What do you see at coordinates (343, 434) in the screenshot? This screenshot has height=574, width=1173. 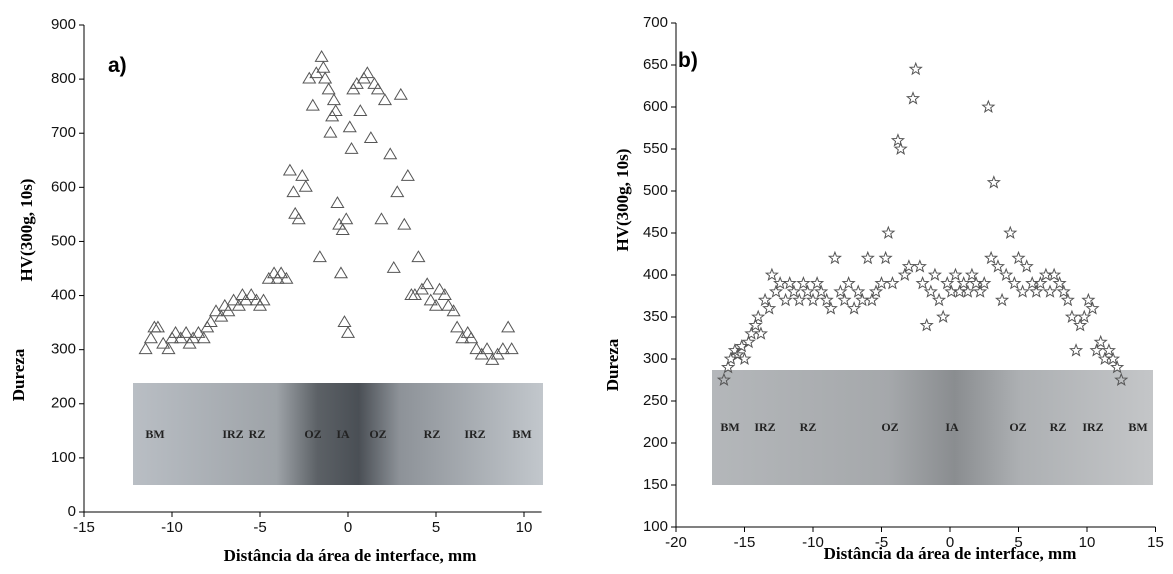 I see `zone-label: IA` at bounding box center [343, 434].